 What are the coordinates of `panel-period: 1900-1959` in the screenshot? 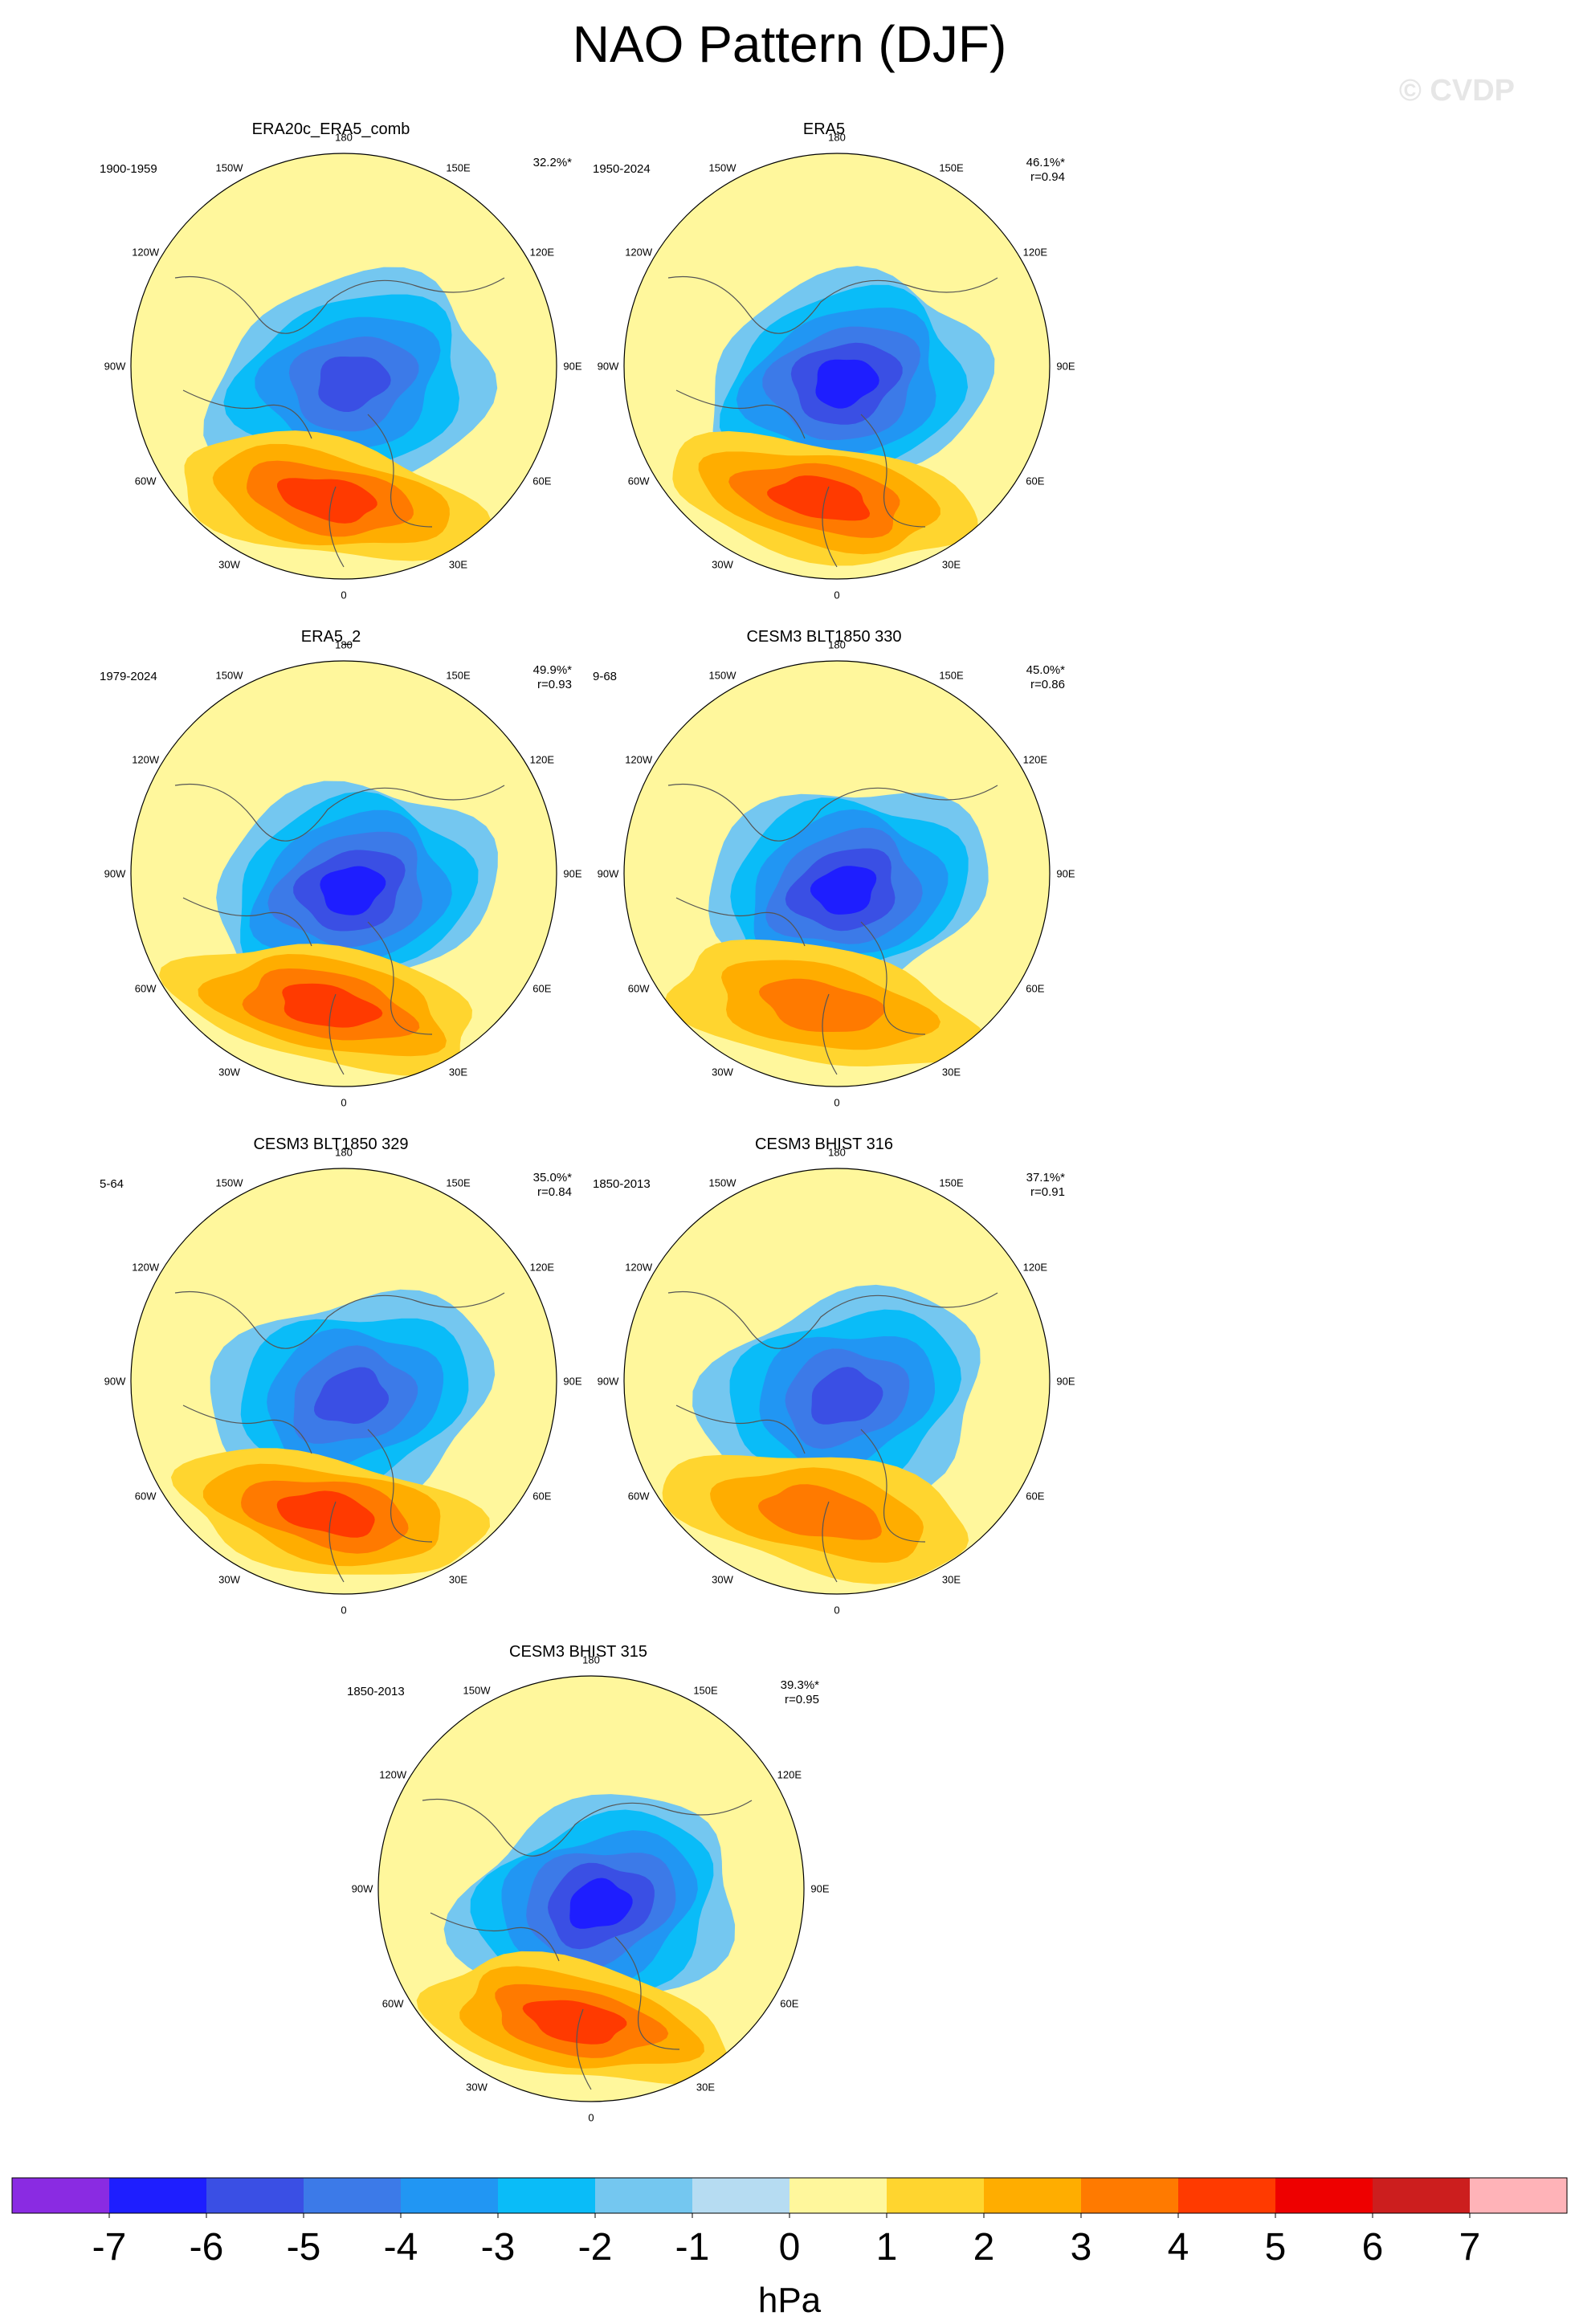 It's located at (128, 169).